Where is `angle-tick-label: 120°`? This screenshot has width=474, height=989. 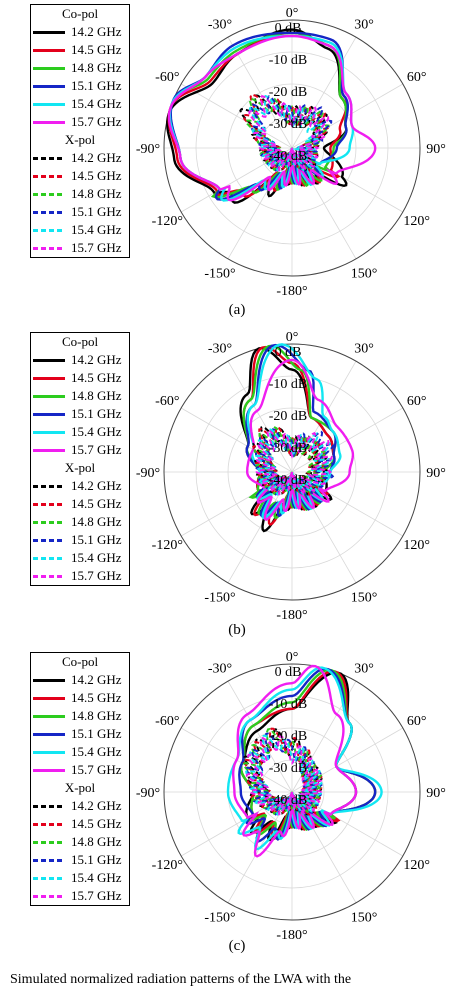 angle-tick-label: 120° is located at coordinates (416, 865).